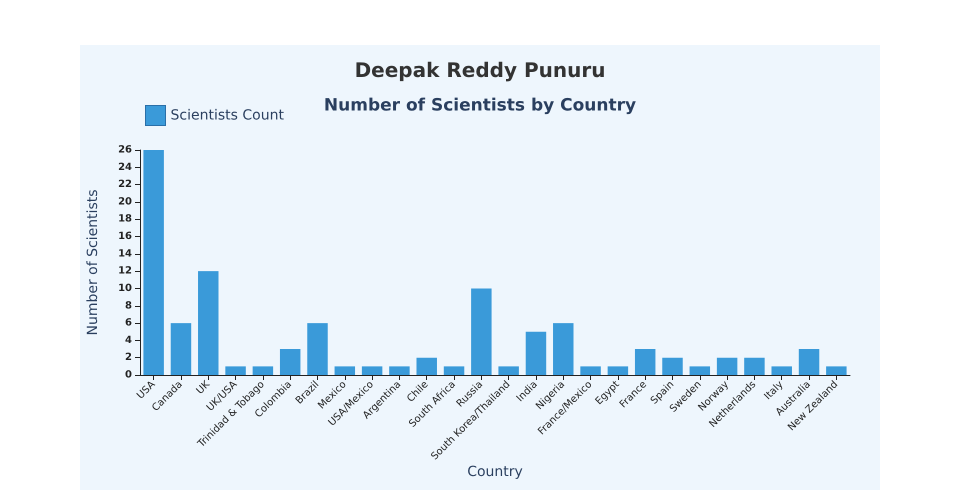 The image size is (960, 500). Describe the element at coordinates (495, 472) in the screenshot. I see `x-axis-title: Country` at that location.